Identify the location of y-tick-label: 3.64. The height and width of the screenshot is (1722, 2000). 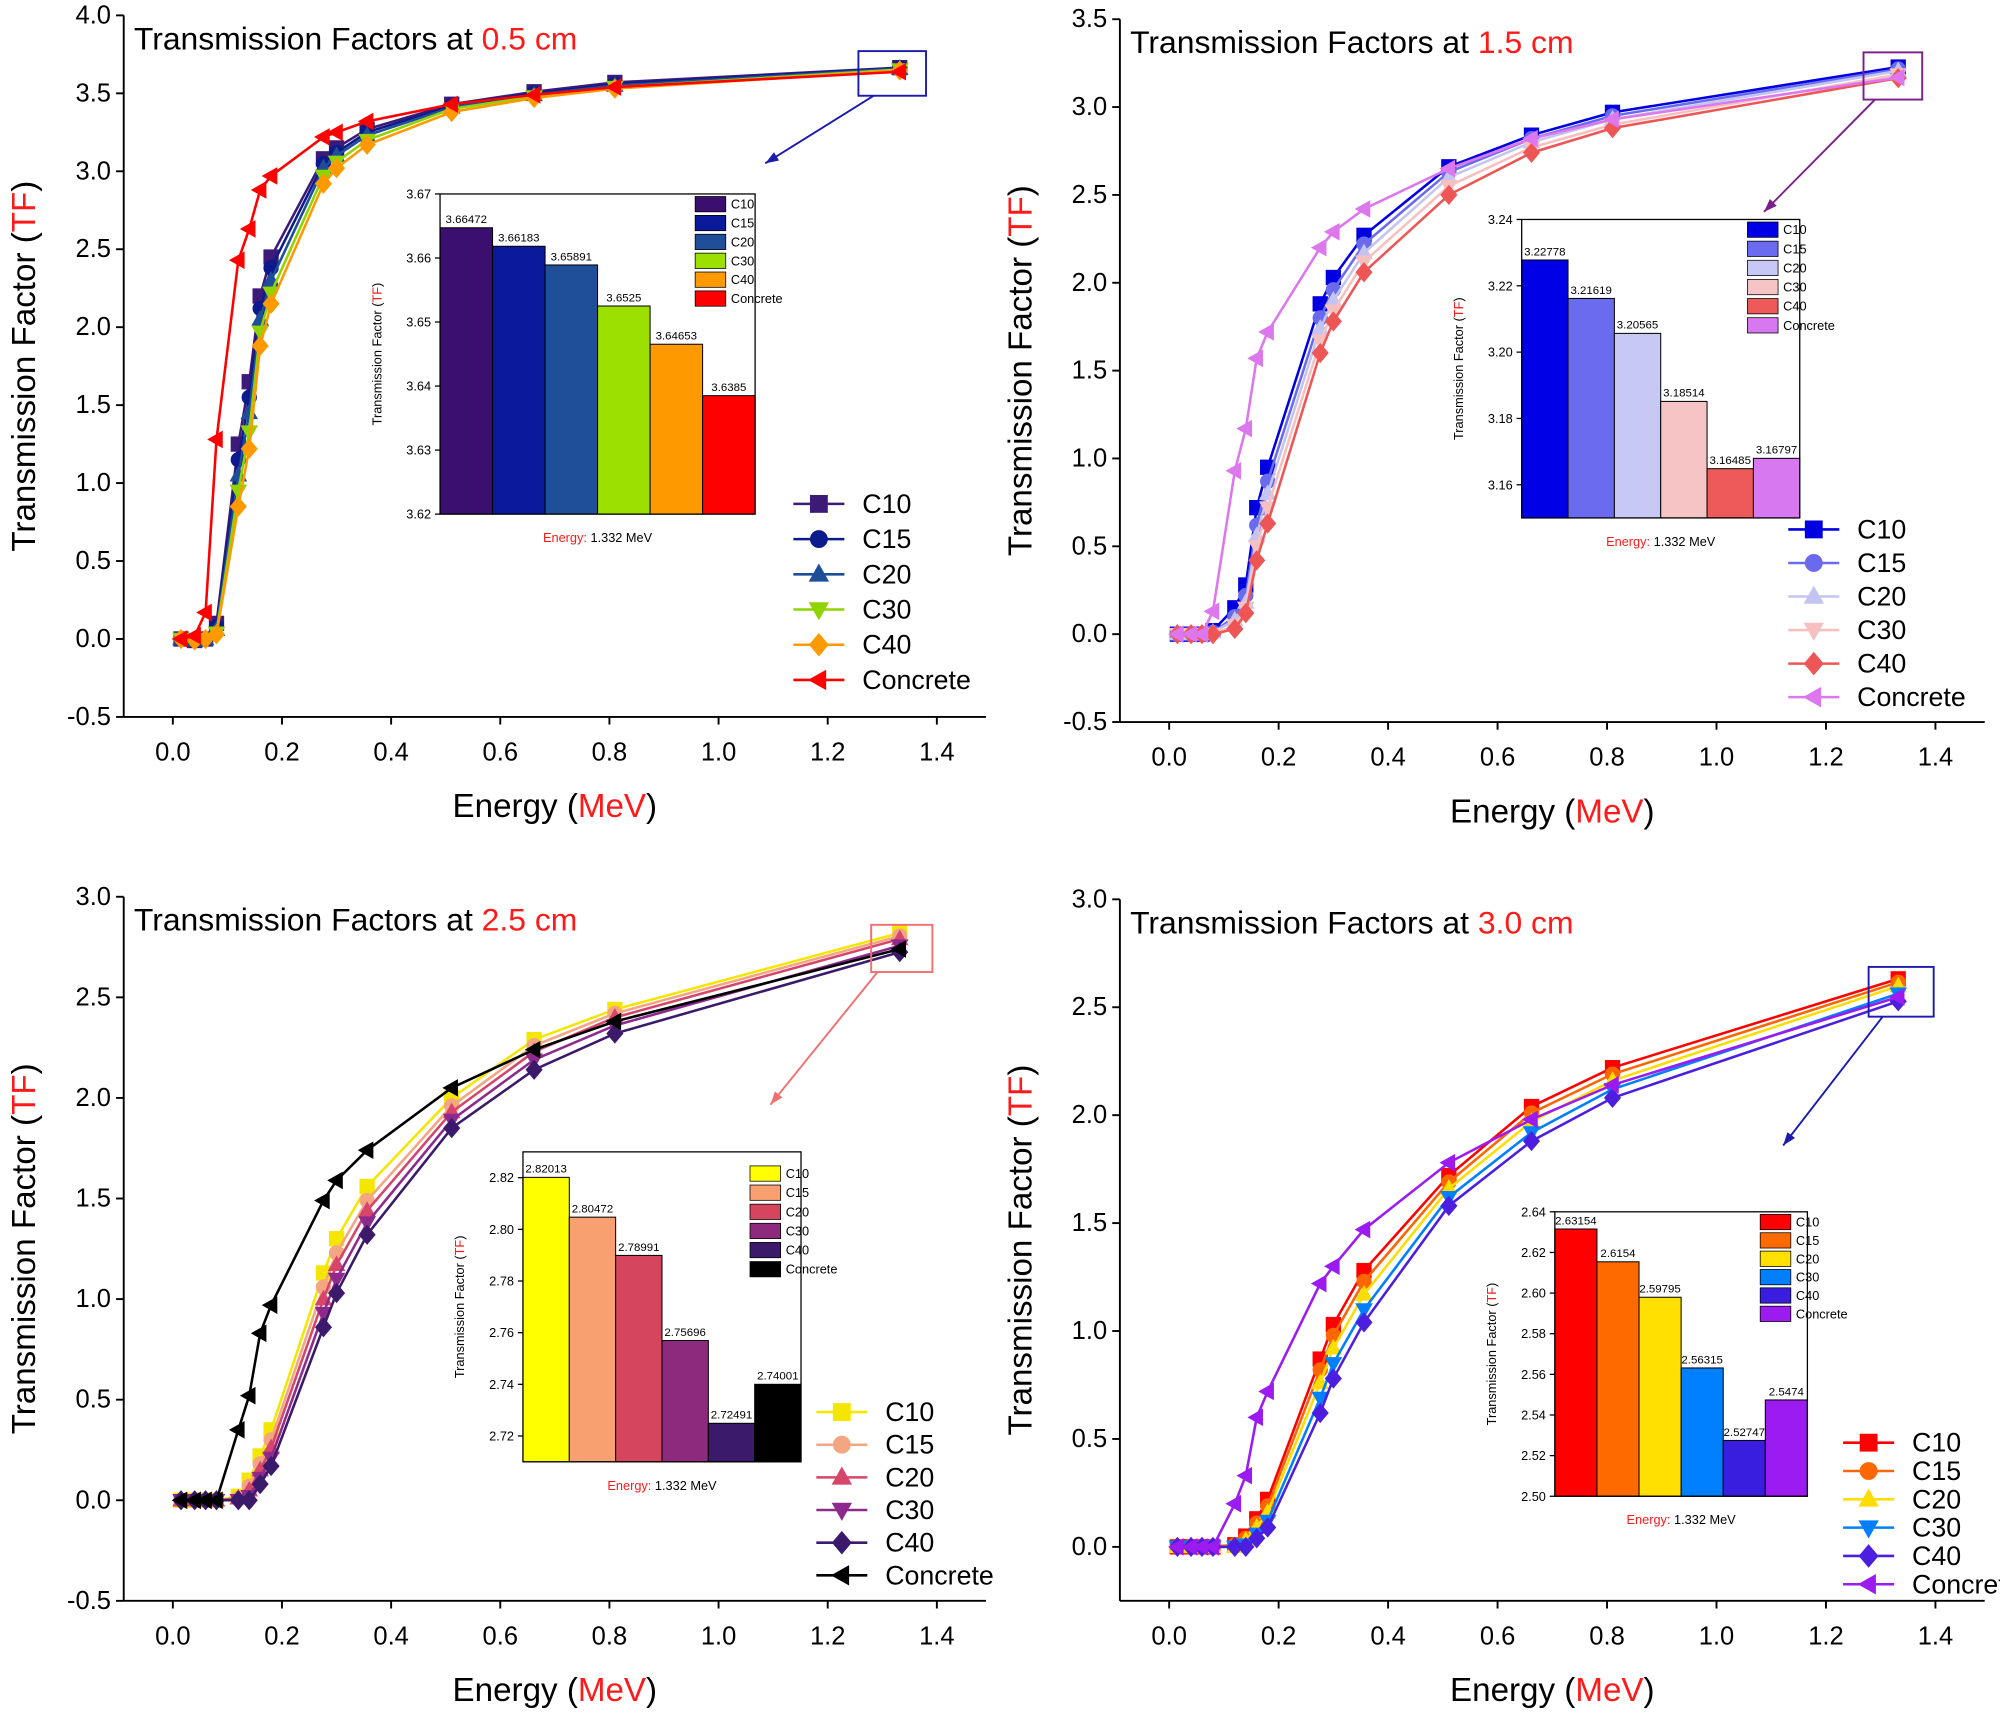
(418, 386).